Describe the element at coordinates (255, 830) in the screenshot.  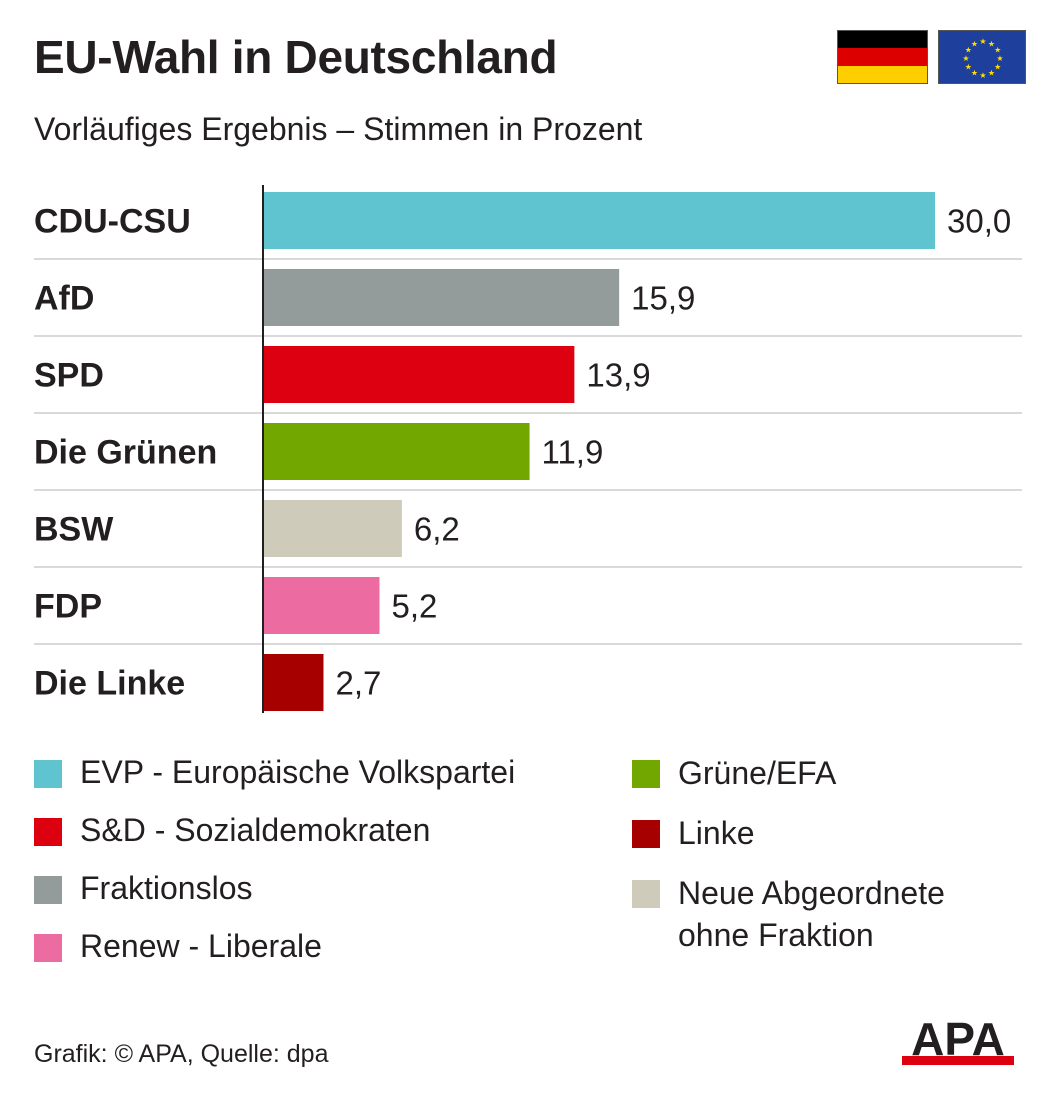
I see `legend-label: S&D - Sozialdemokraten` at that location.